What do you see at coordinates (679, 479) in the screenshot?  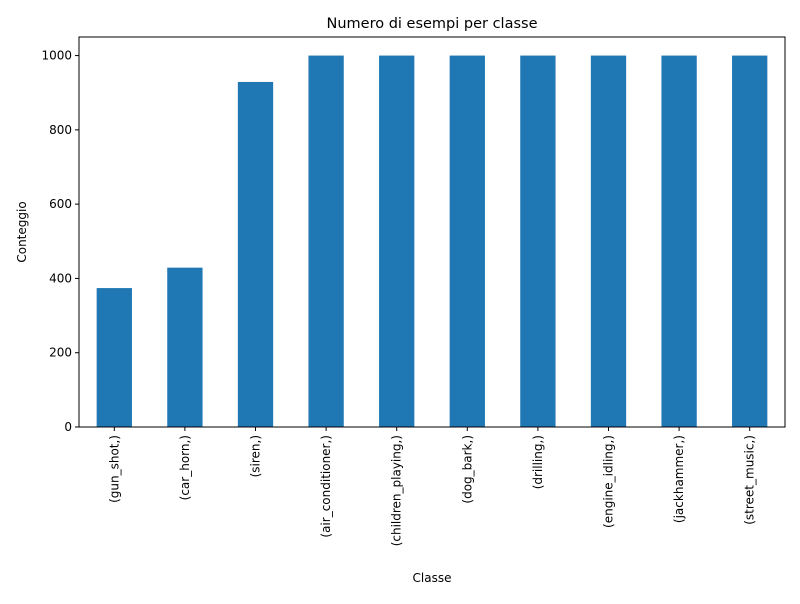 I see `x-tick-label-8: (jackhammer,)` at bounding box center [679, 479].